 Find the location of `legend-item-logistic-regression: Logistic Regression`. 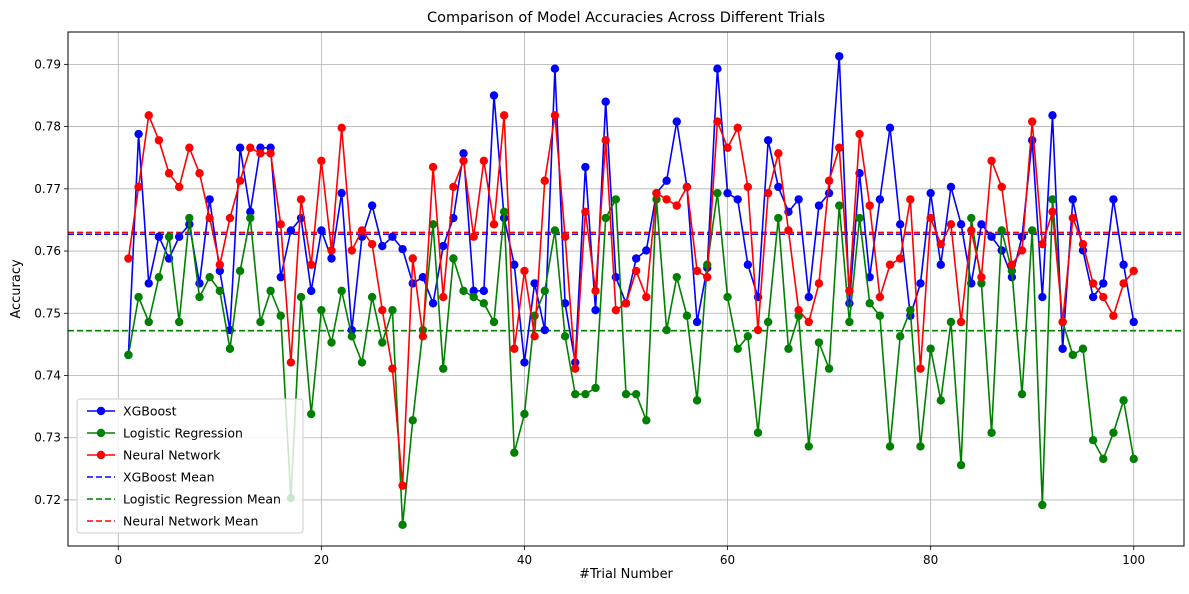

legend-item-logistic-regression: Logistic Regression is located at coordinates (165, 433).